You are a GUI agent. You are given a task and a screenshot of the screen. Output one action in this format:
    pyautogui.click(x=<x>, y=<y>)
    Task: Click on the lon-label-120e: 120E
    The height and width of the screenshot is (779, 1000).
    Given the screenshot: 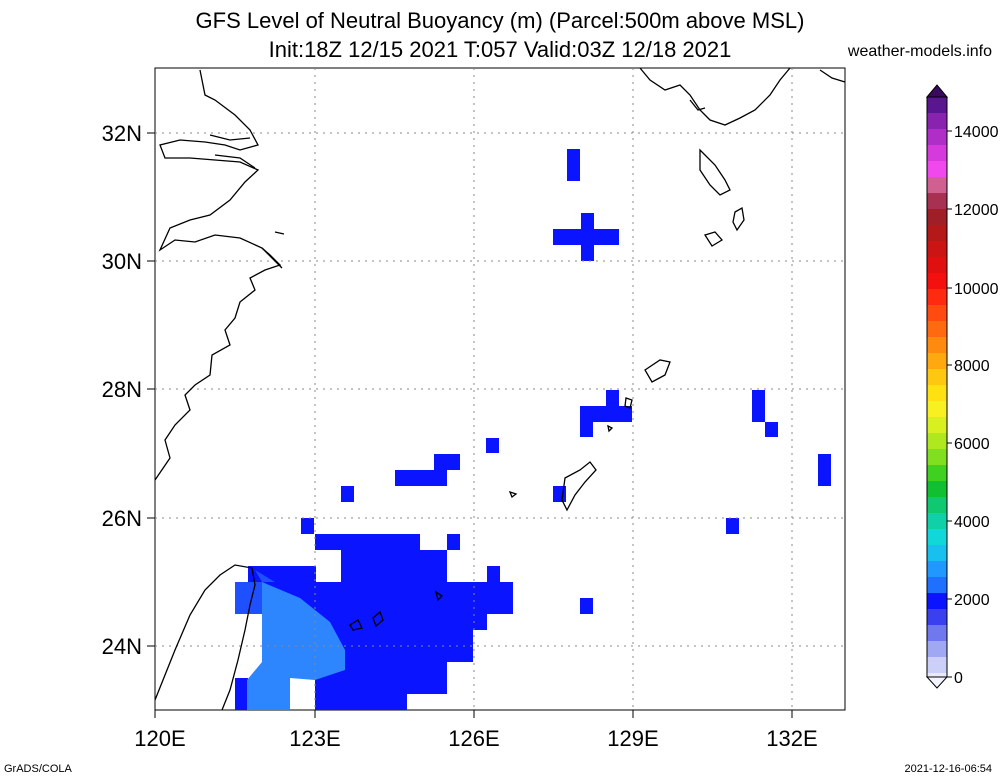 What is the action you would take?
    pyautogui.click(x=159, y=738)
    